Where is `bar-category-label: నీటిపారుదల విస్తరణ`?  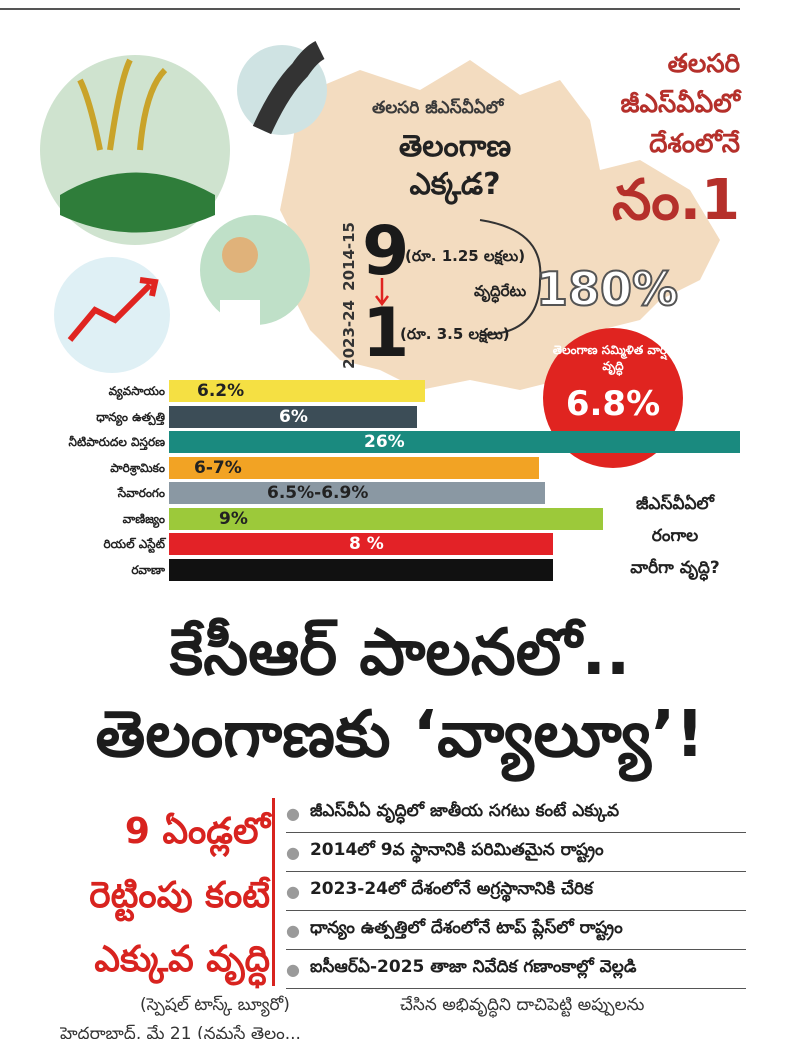 bar-category-label: నీటిపారుదల విస్తరణ is located at coordinates (116, 442).